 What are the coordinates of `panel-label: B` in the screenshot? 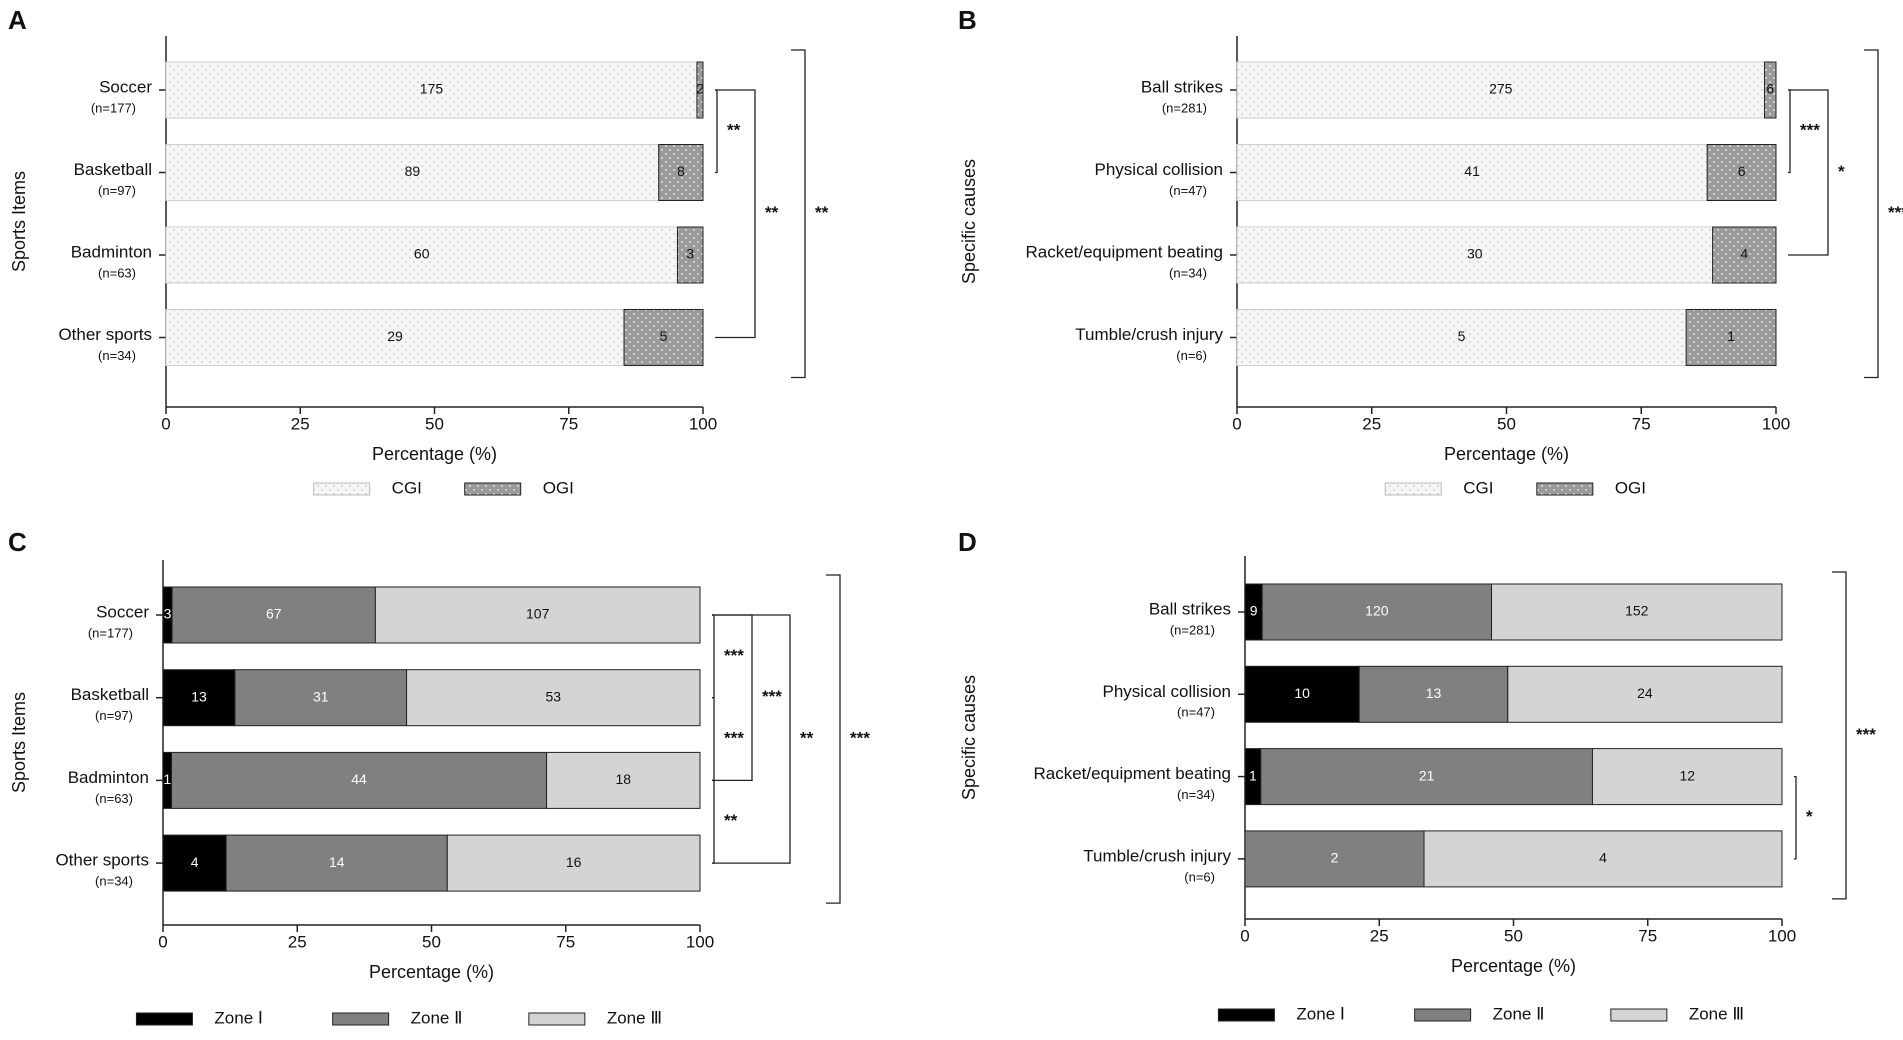 It's located at (967, 20).